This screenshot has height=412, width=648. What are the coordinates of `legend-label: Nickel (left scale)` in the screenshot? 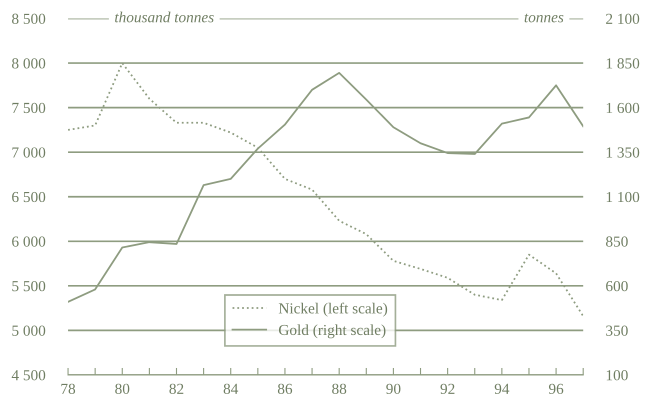 It's located at (333, 309).